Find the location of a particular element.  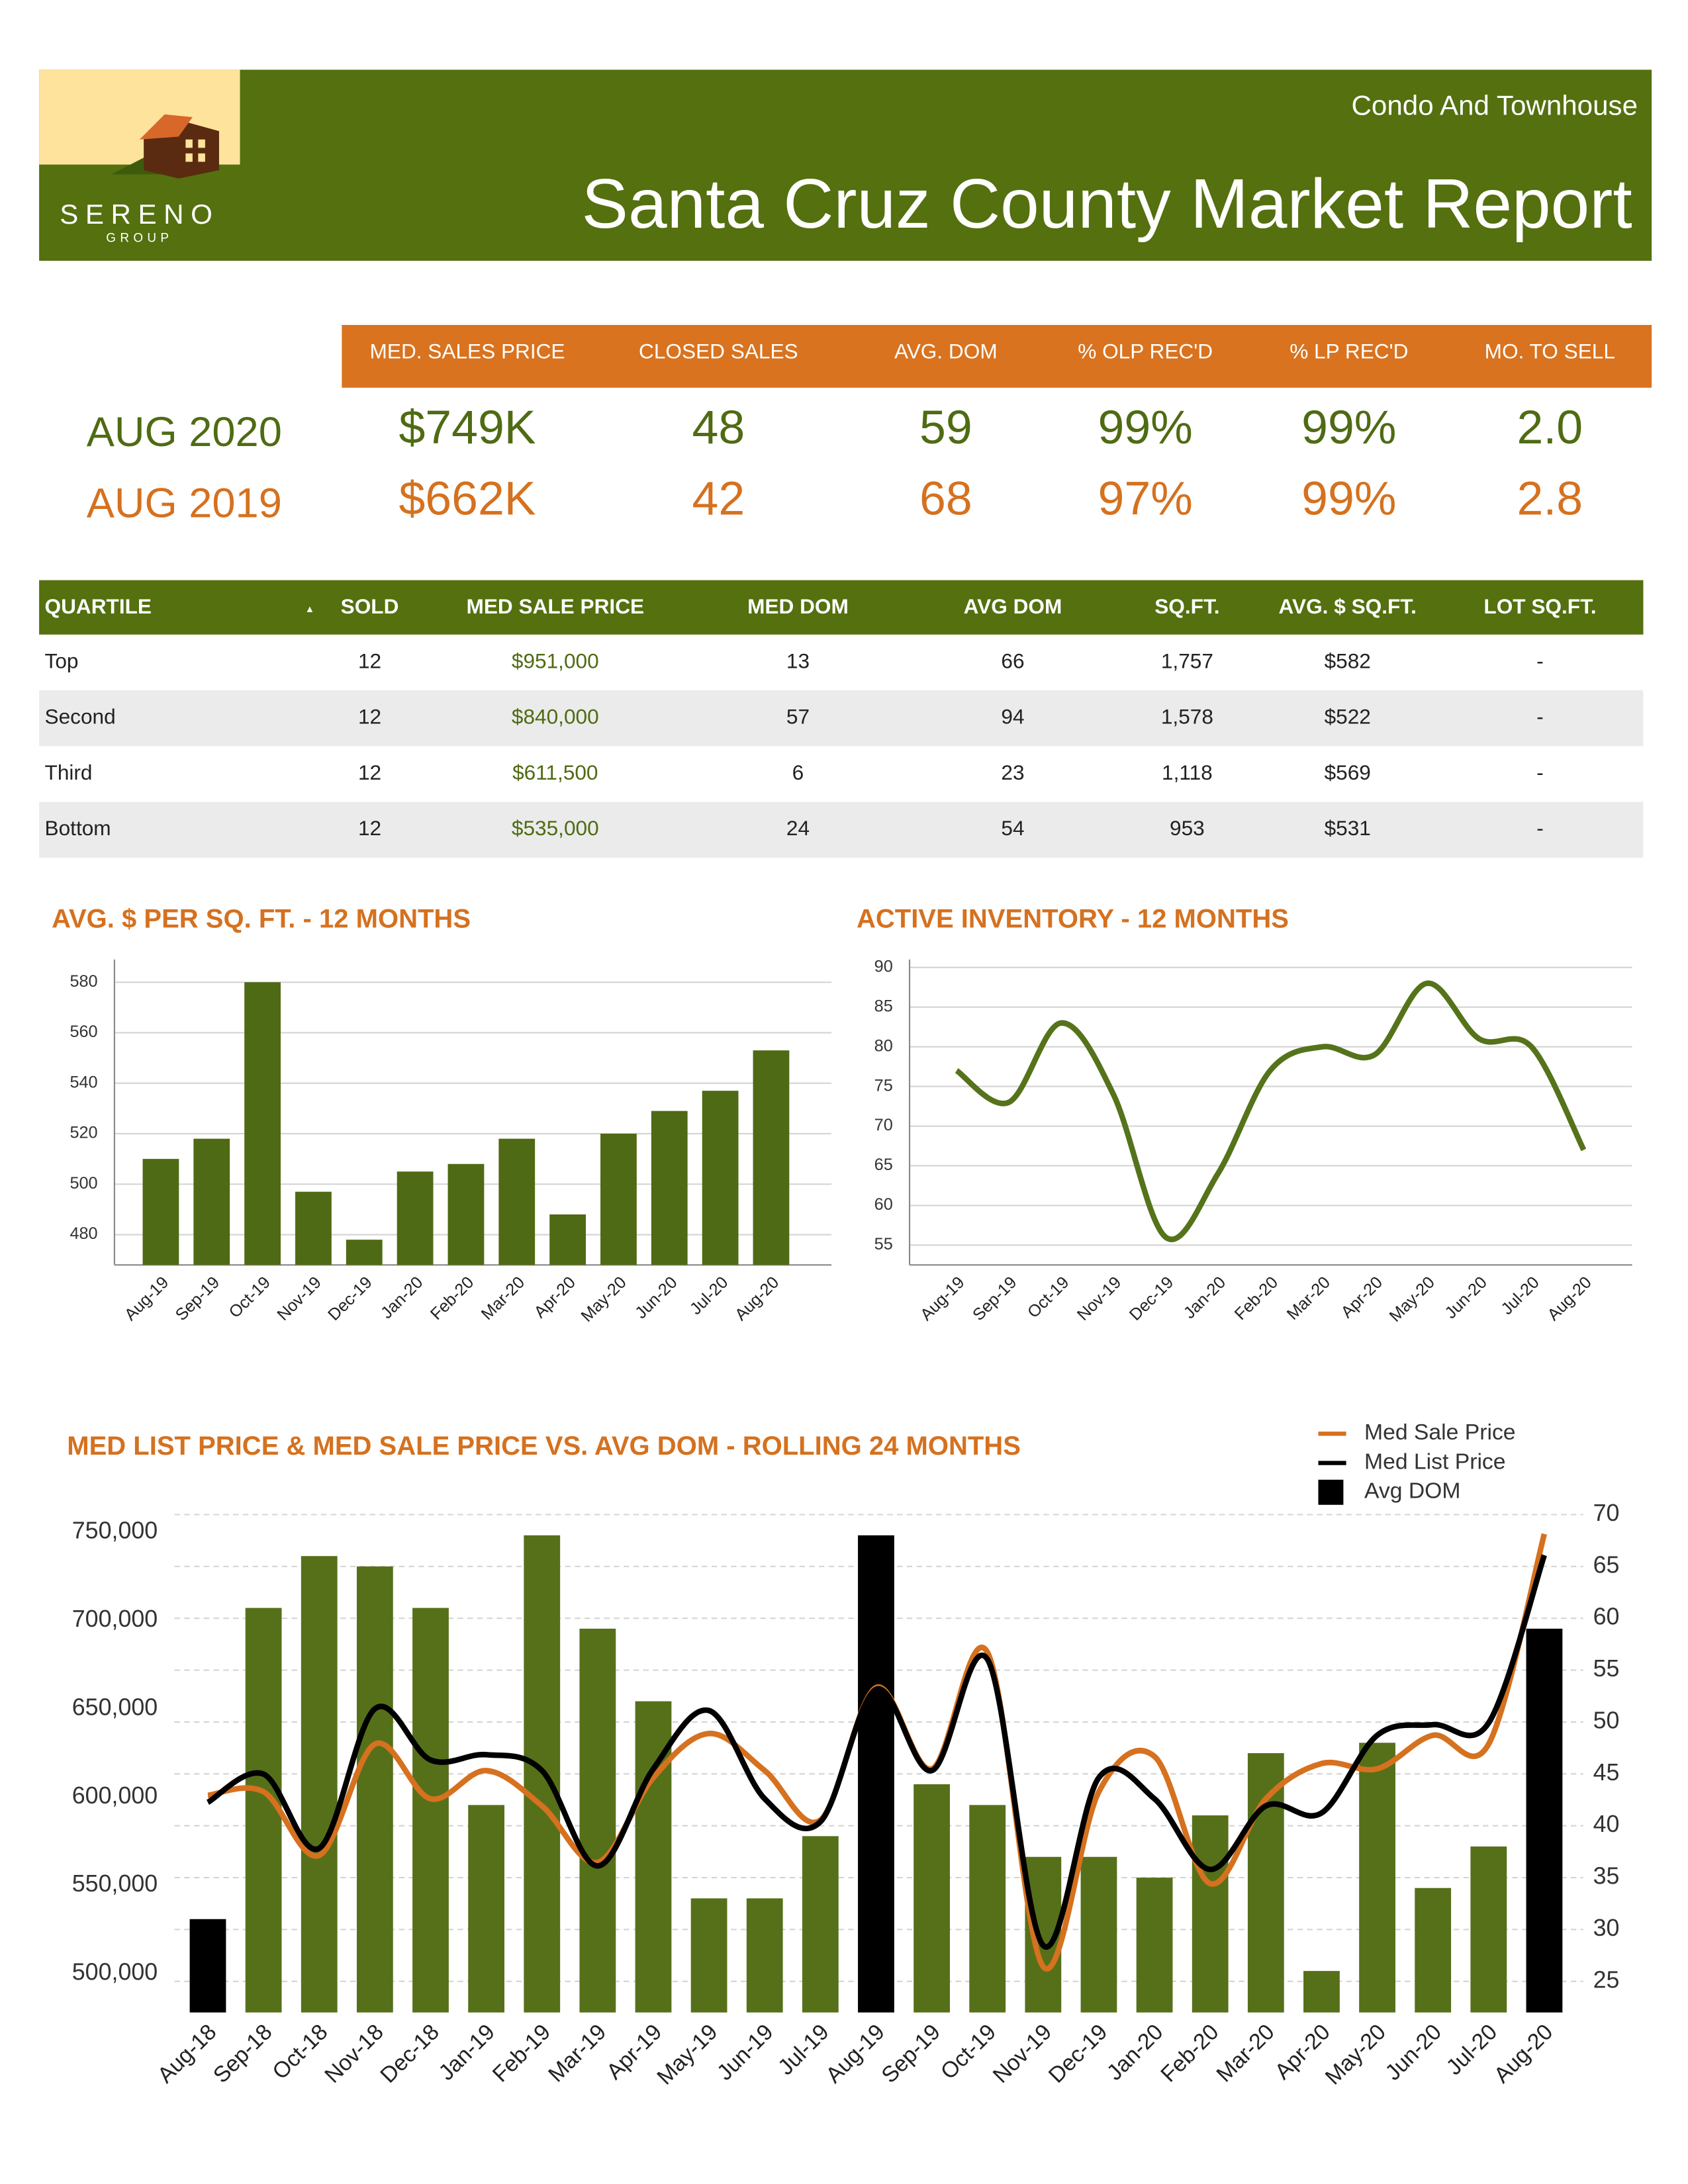

y-tick-label: 580 is located at coordinates (83, 981).